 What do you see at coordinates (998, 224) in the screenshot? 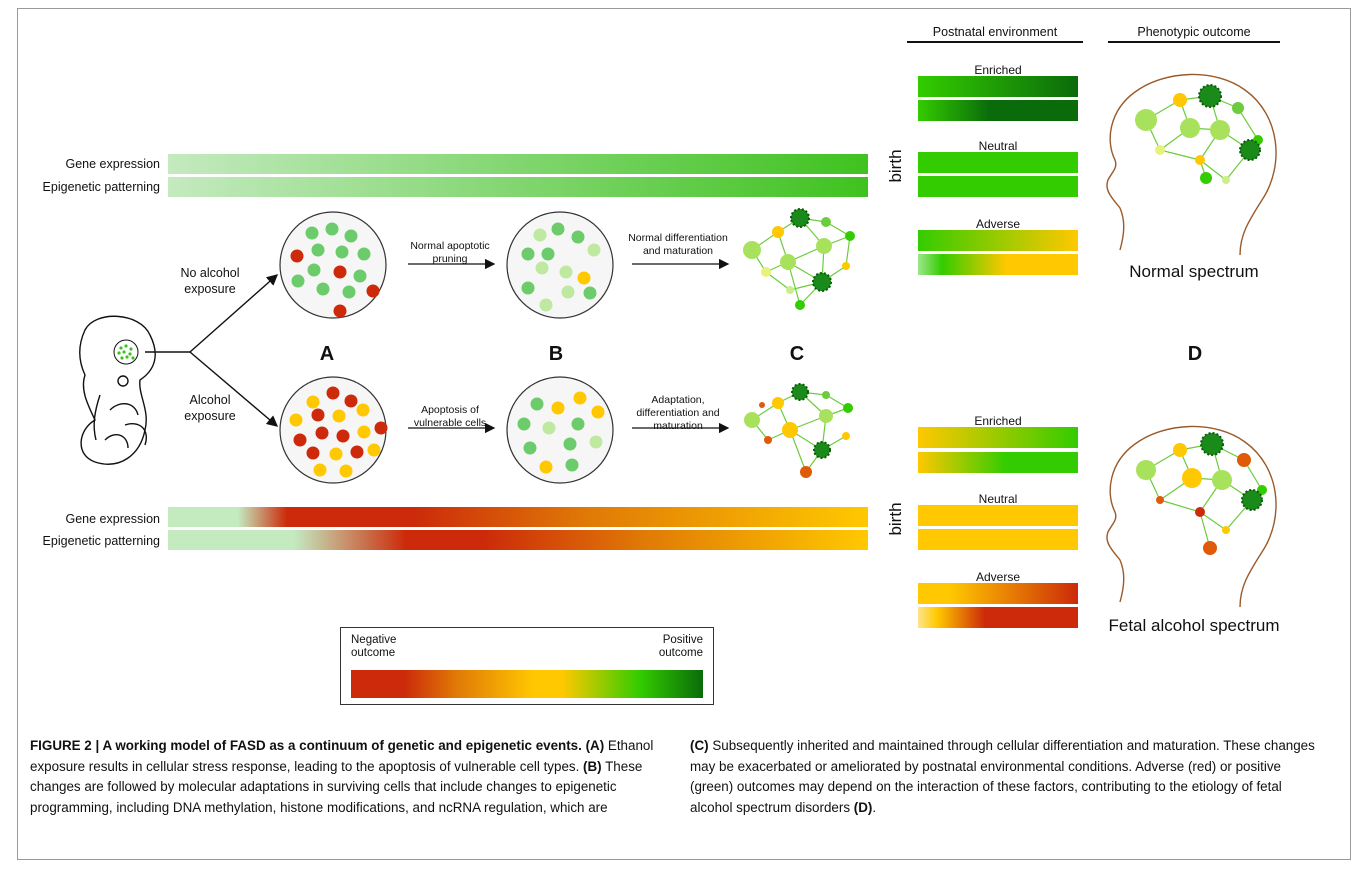
I see `upper-adverse-label: Adverse` at bounding box center [998, 224].